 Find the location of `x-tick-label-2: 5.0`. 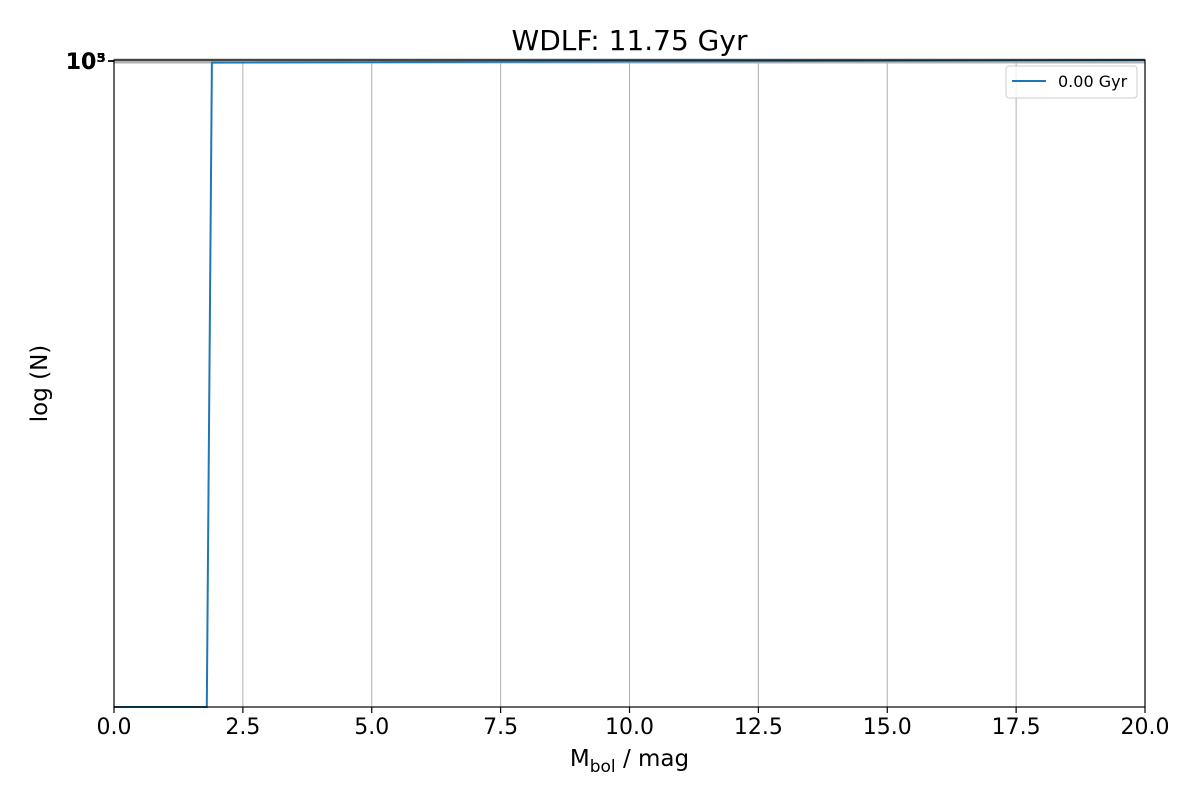

x-tick-label-2: 5.0 is located at coordinates (371, 727).